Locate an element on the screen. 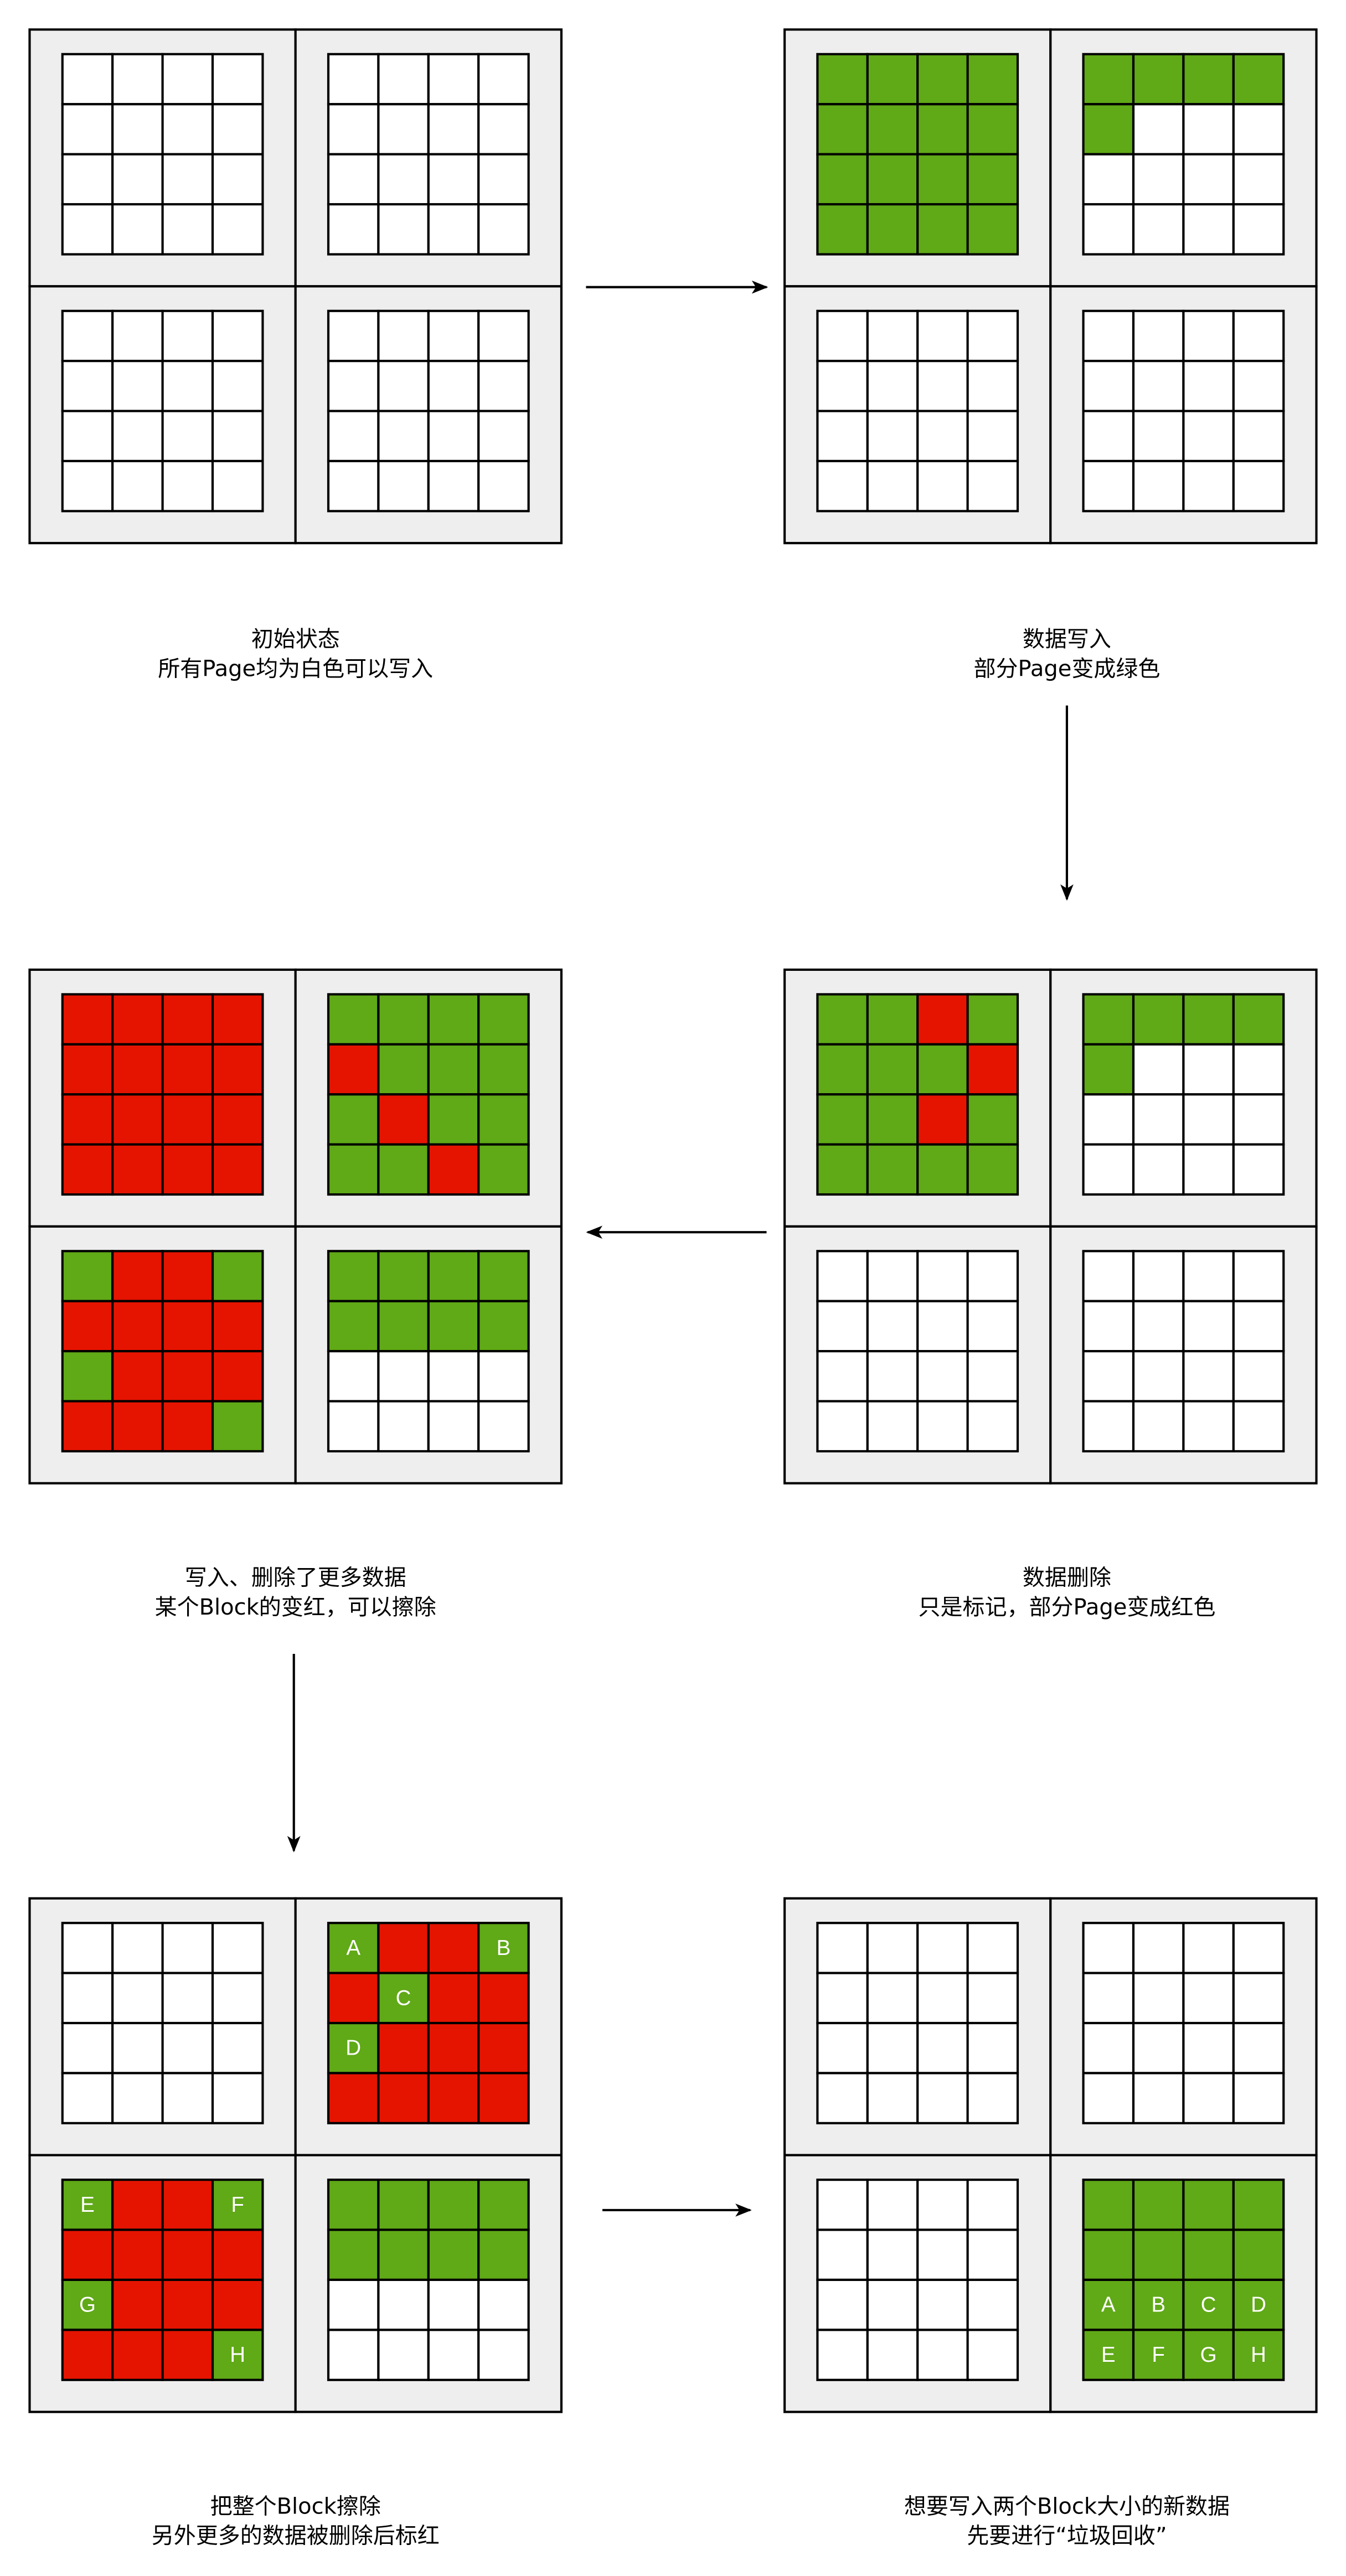 Image resolution: width=1346 pixels, height=2576 pixels. page-label: A is located at coordinates (353, 1948).